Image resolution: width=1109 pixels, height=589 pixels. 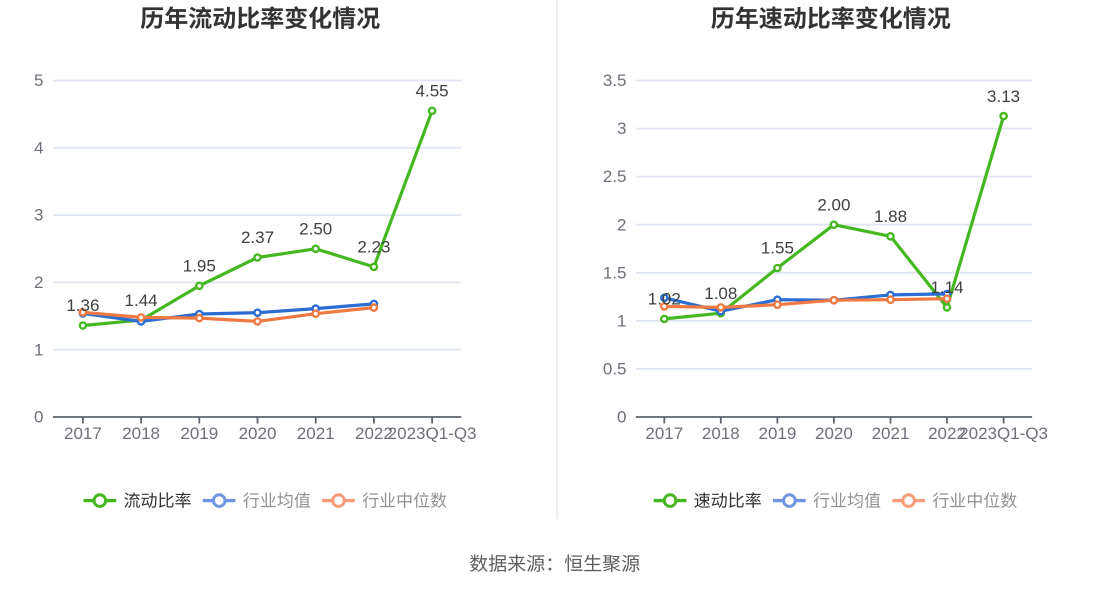 I want to click on svg-text: 4.55, so click(x=432, y=91).